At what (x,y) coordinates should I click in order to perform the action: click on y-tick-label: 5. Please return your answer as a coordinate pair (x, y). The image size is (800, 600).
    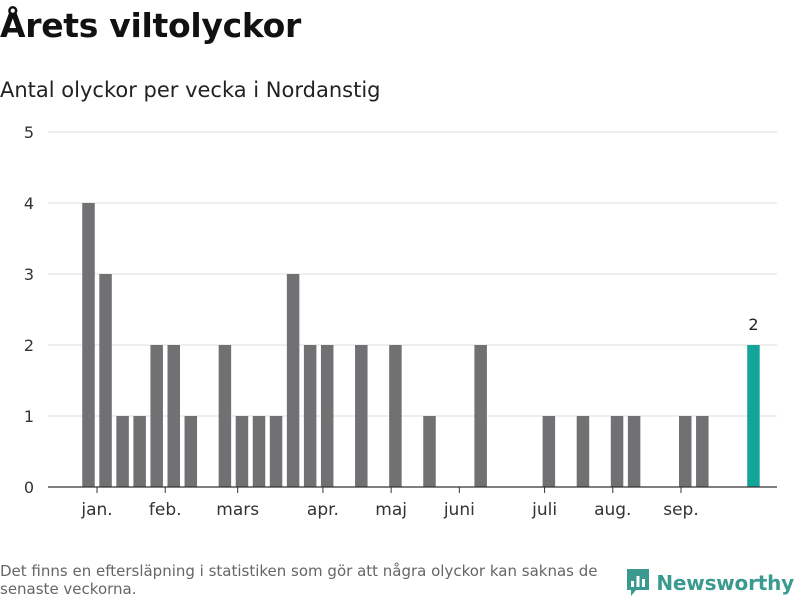
    Looking at the image, I should click on (29, 132).